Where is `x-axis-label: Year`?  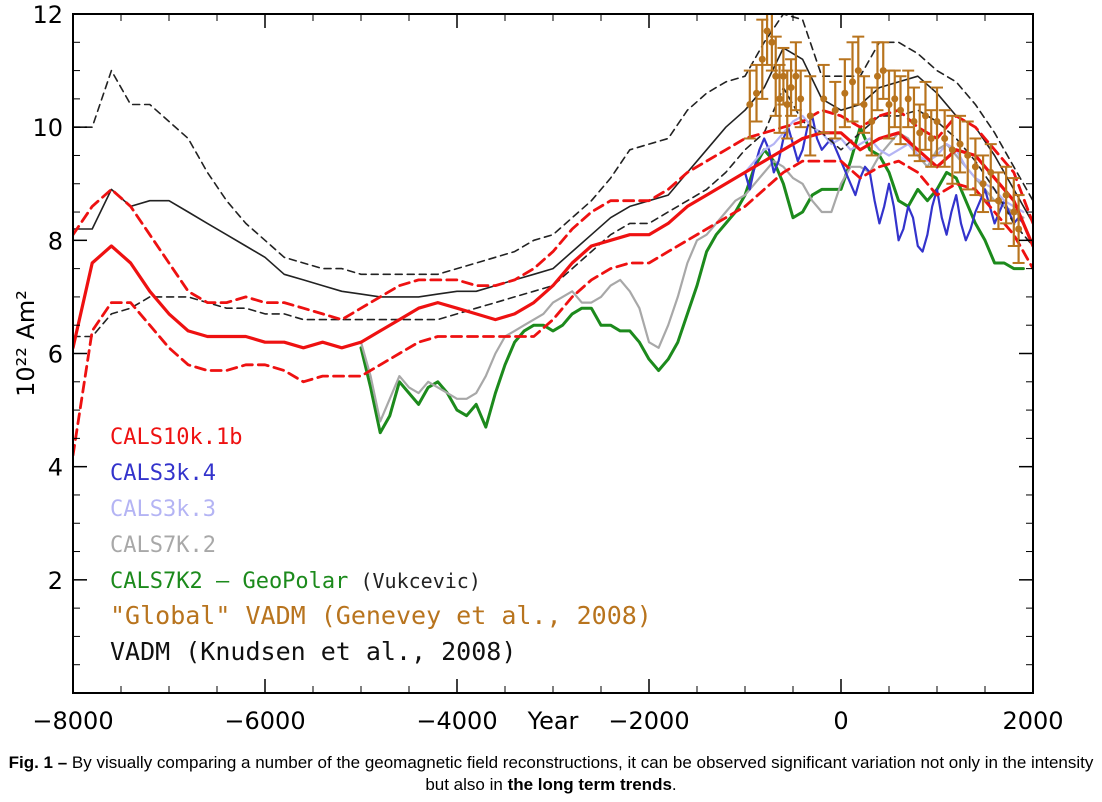 x-axis-label: Year is located at coordinates (553, 721).